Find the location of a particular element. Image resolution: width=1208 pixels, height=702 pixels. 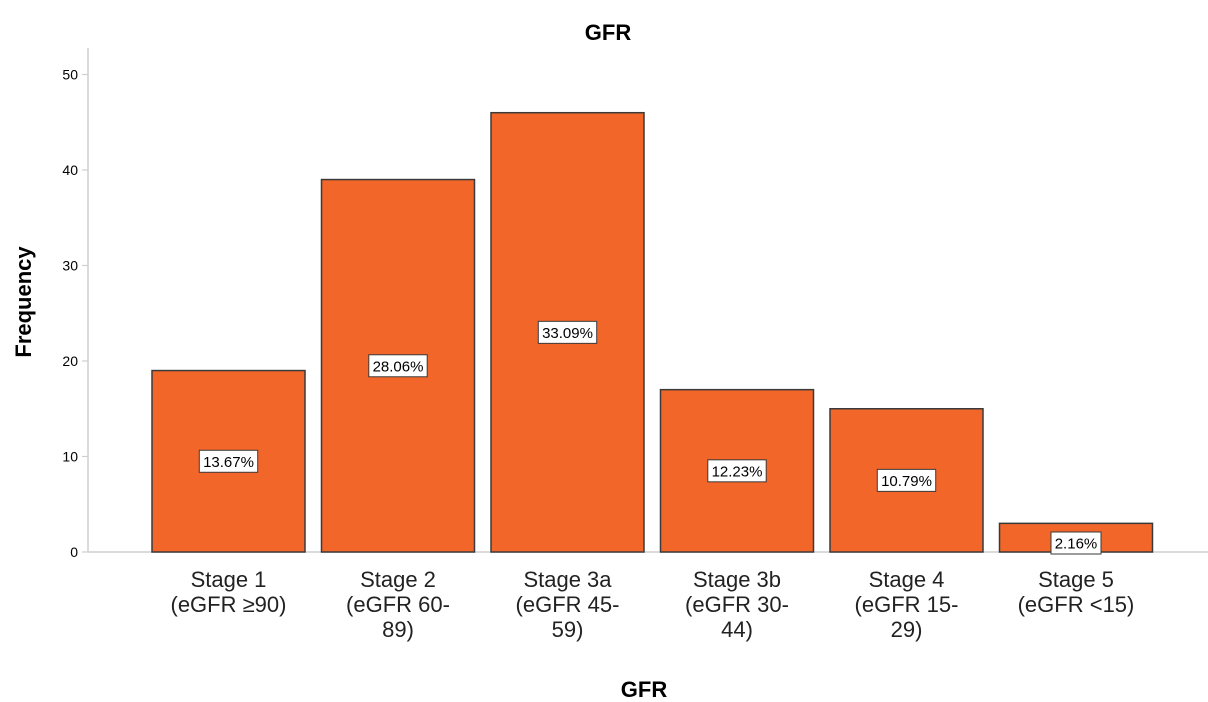

y-ticks: 0 10 20 30 40 50 is located at coordinates (75, 313).